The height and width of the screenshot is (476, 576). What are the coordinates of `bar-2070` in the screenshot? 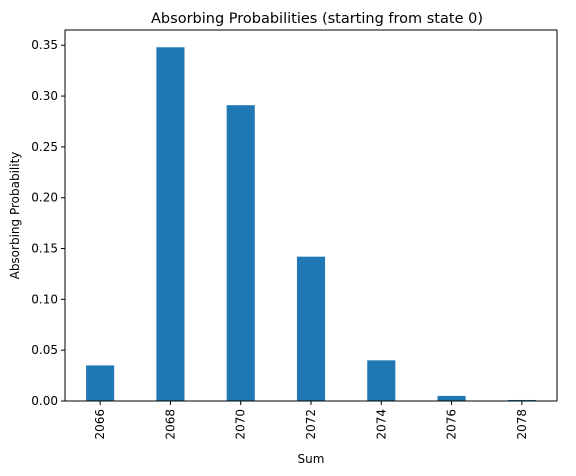 It's located at (240, 253).